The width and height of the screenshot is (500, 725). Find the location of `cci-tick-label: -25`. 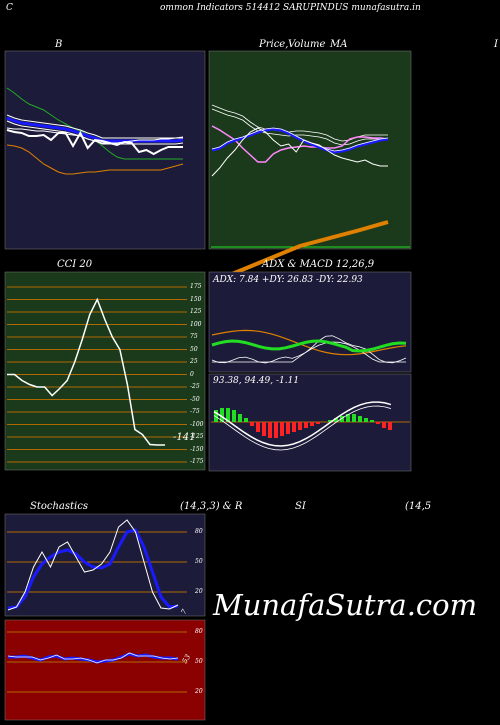

cci-tick-label: -25 is located at coordinates (195, 386).